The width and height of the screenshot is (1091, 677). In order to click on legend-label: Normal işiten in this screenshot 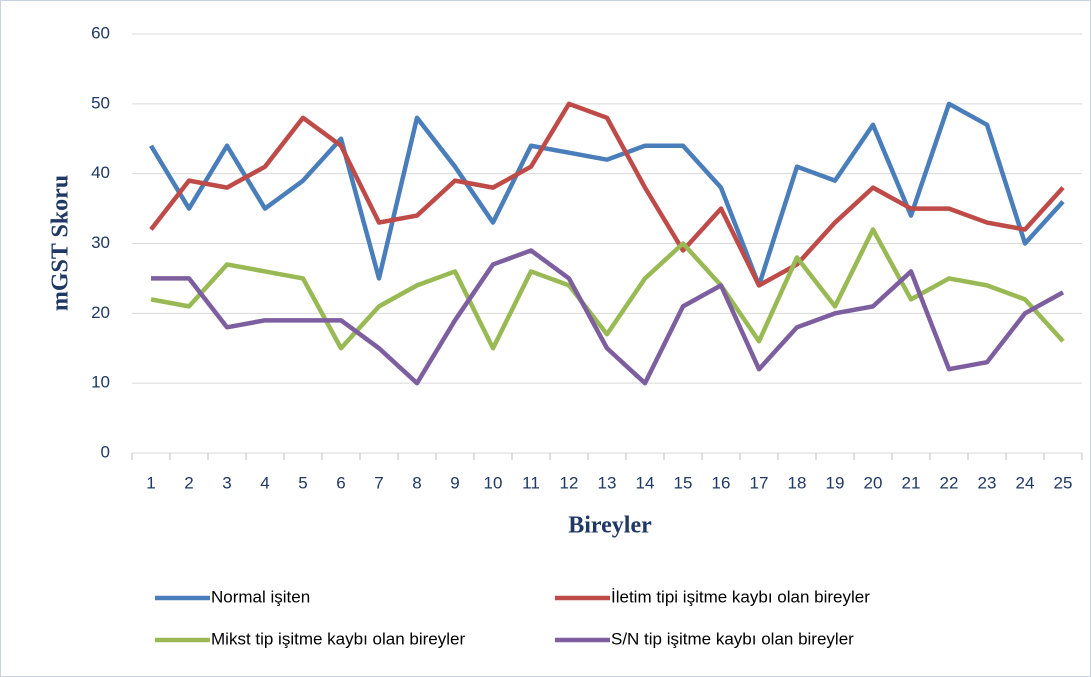, I will do `click(260, 596)`.